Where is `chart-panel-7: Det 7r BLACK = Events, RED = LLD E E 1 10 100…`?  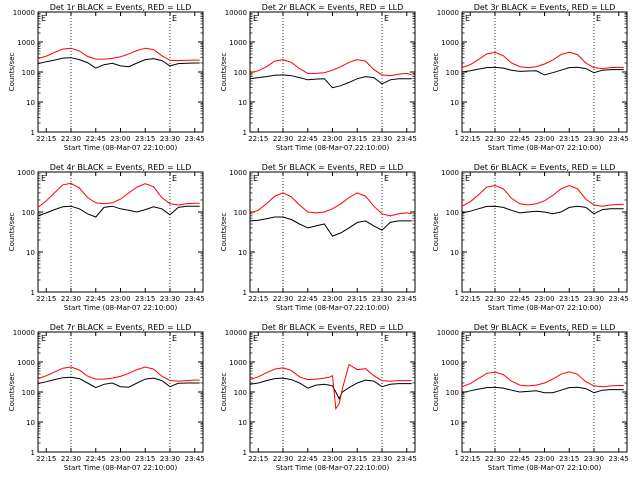 chart-panel-7: Det 7r BLACK = Events, RED = LLD E E 1 10 100… is located at coordinates (106, 397).